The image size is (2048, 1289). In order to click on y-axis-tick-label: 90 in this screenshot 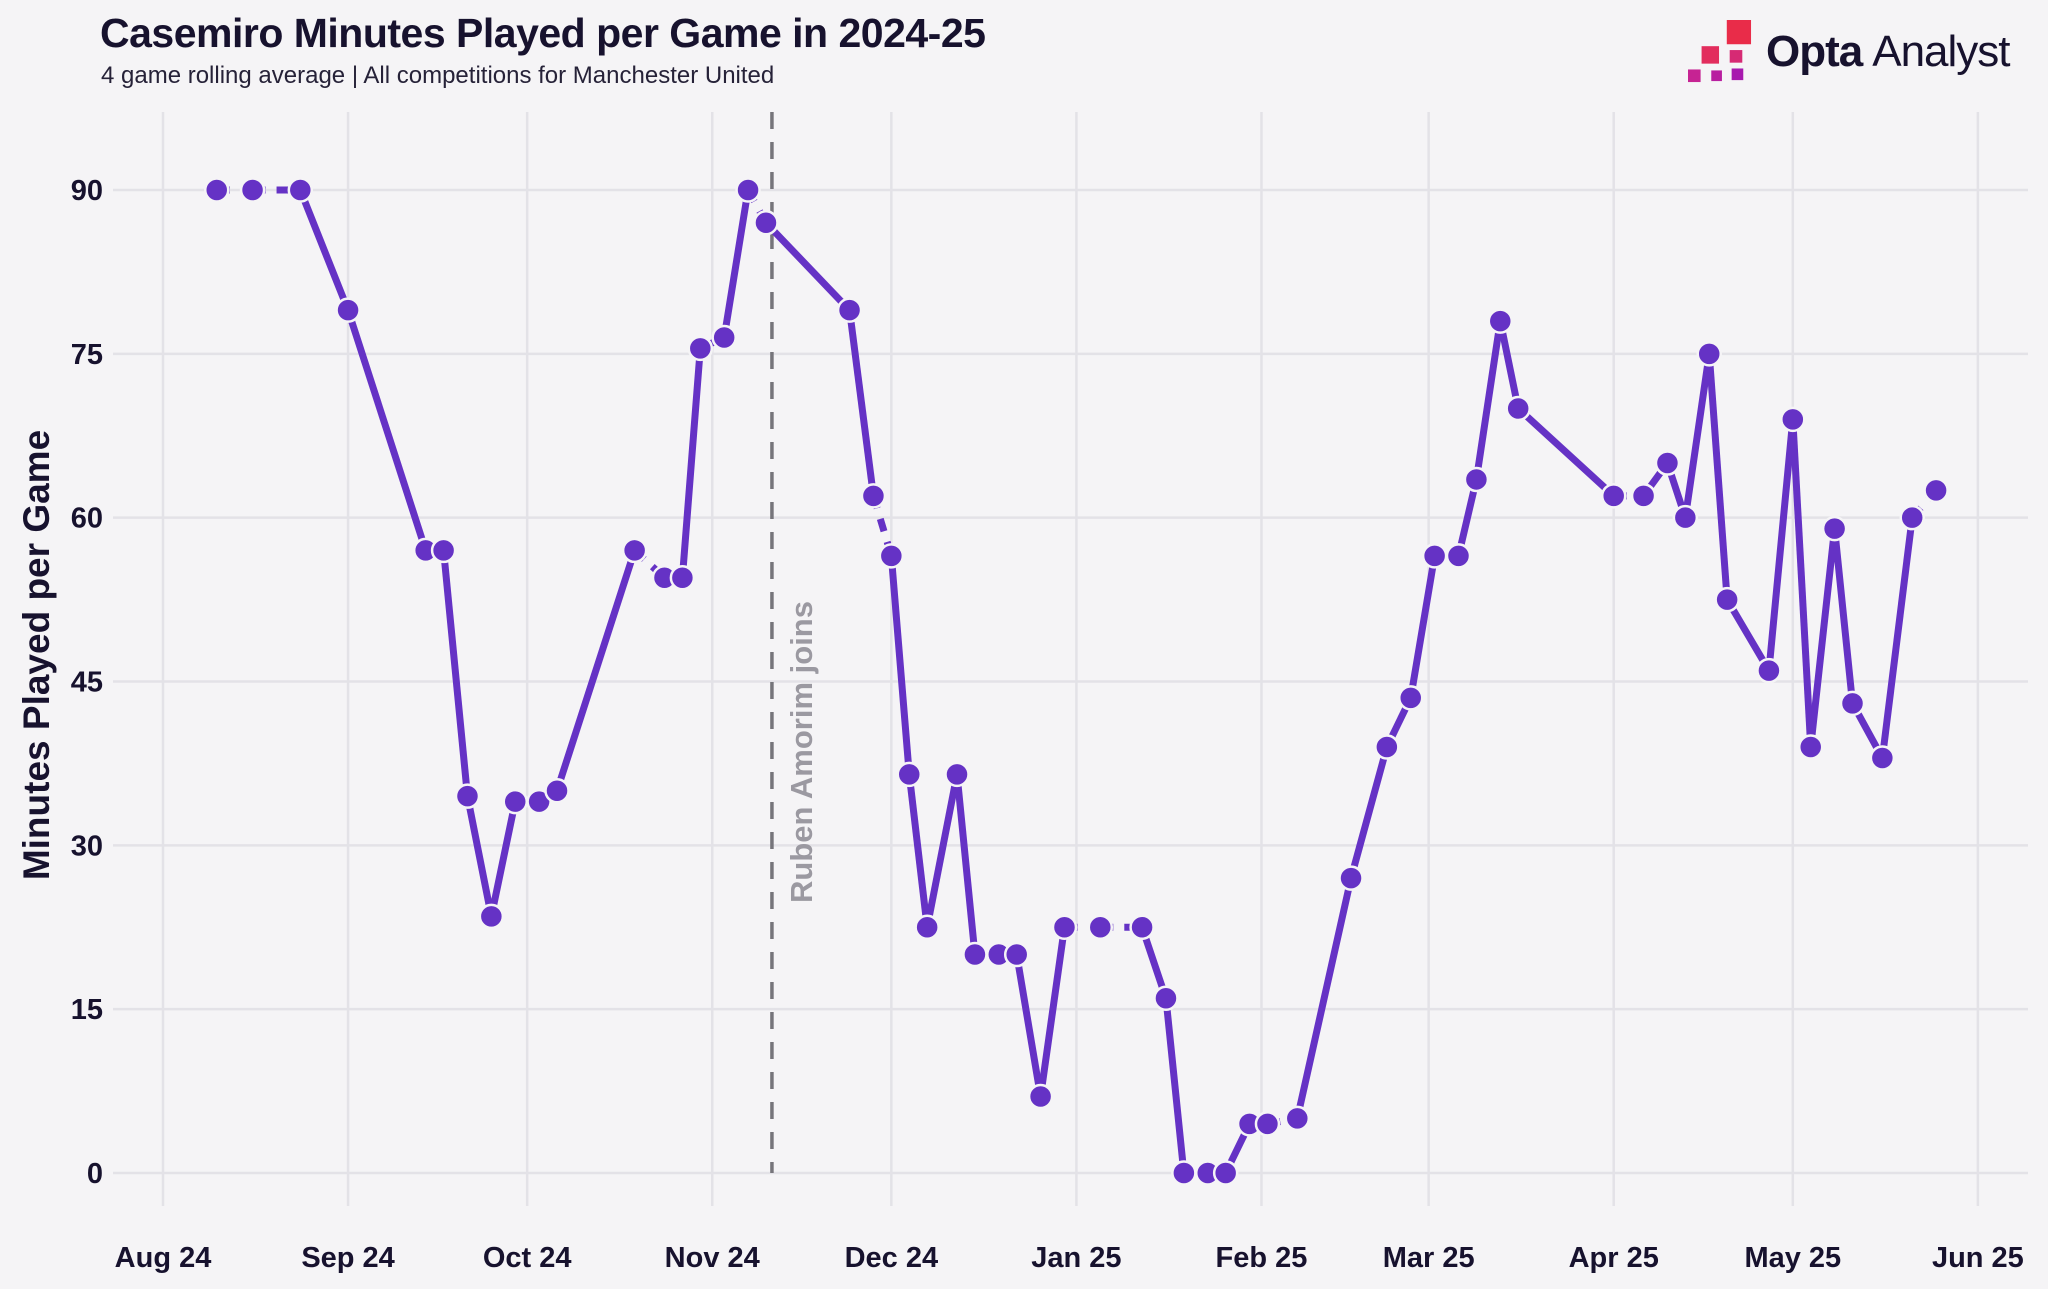, I will do `click(87, 191)`.